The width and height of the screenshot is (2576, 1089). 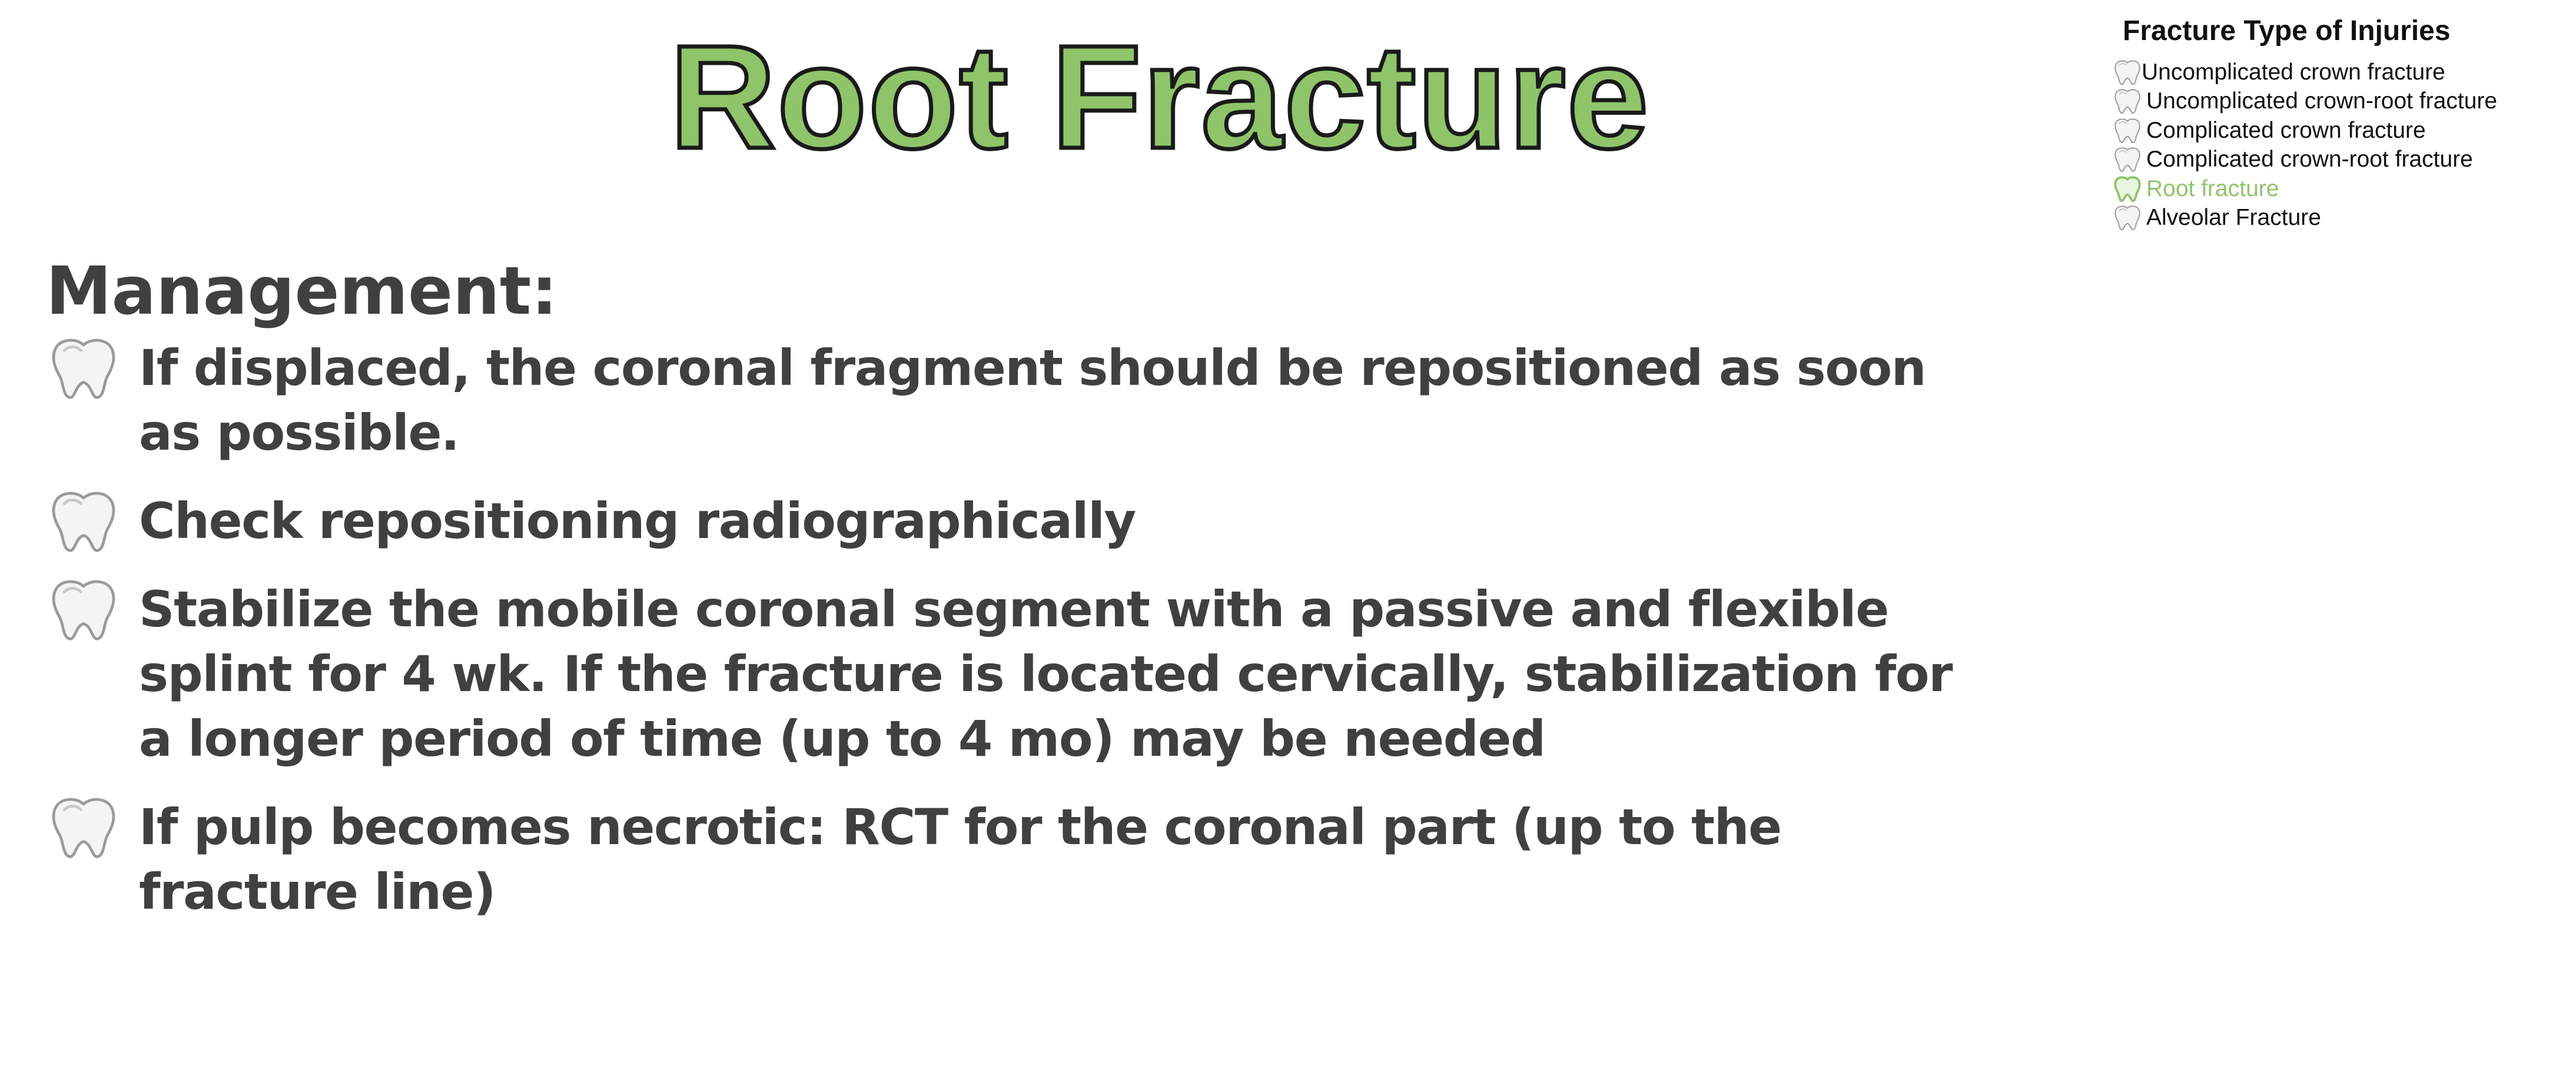 I want to click on nav-item-root-fracture: Root fracture, so click(x=2337, y=189).